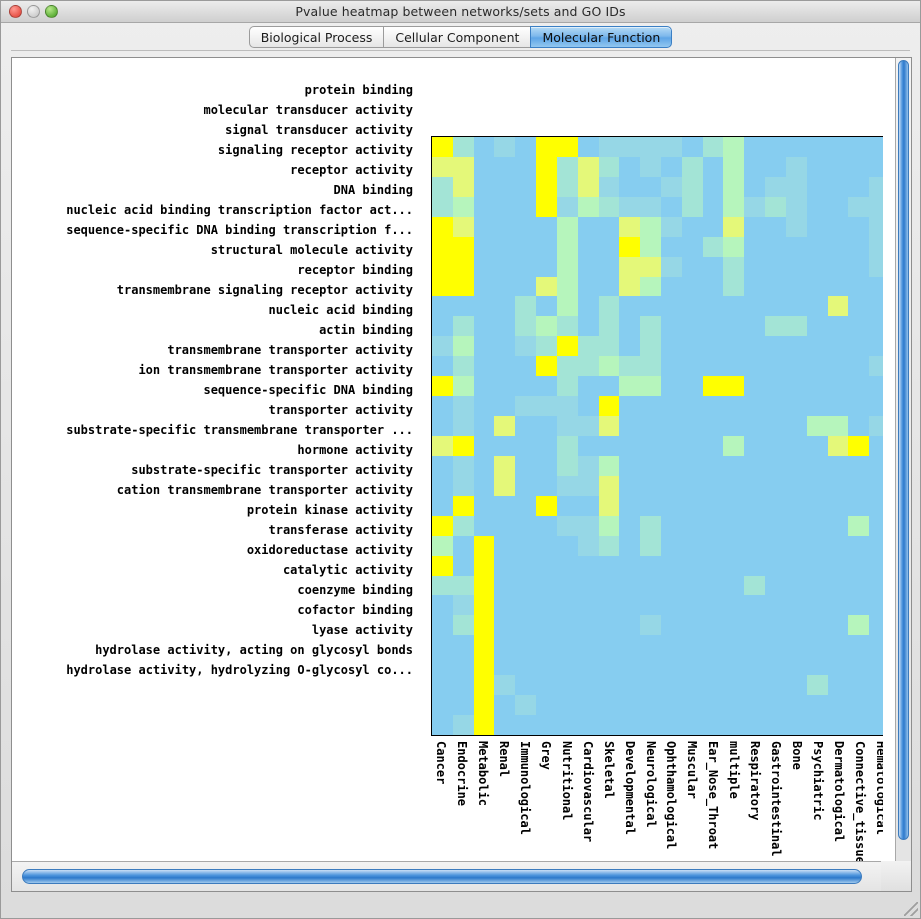 The height and width of the screenshot is (919, 921). Describe the element at coordinates (51, 11) in the screenshot. I see `zoom-button` at that location.